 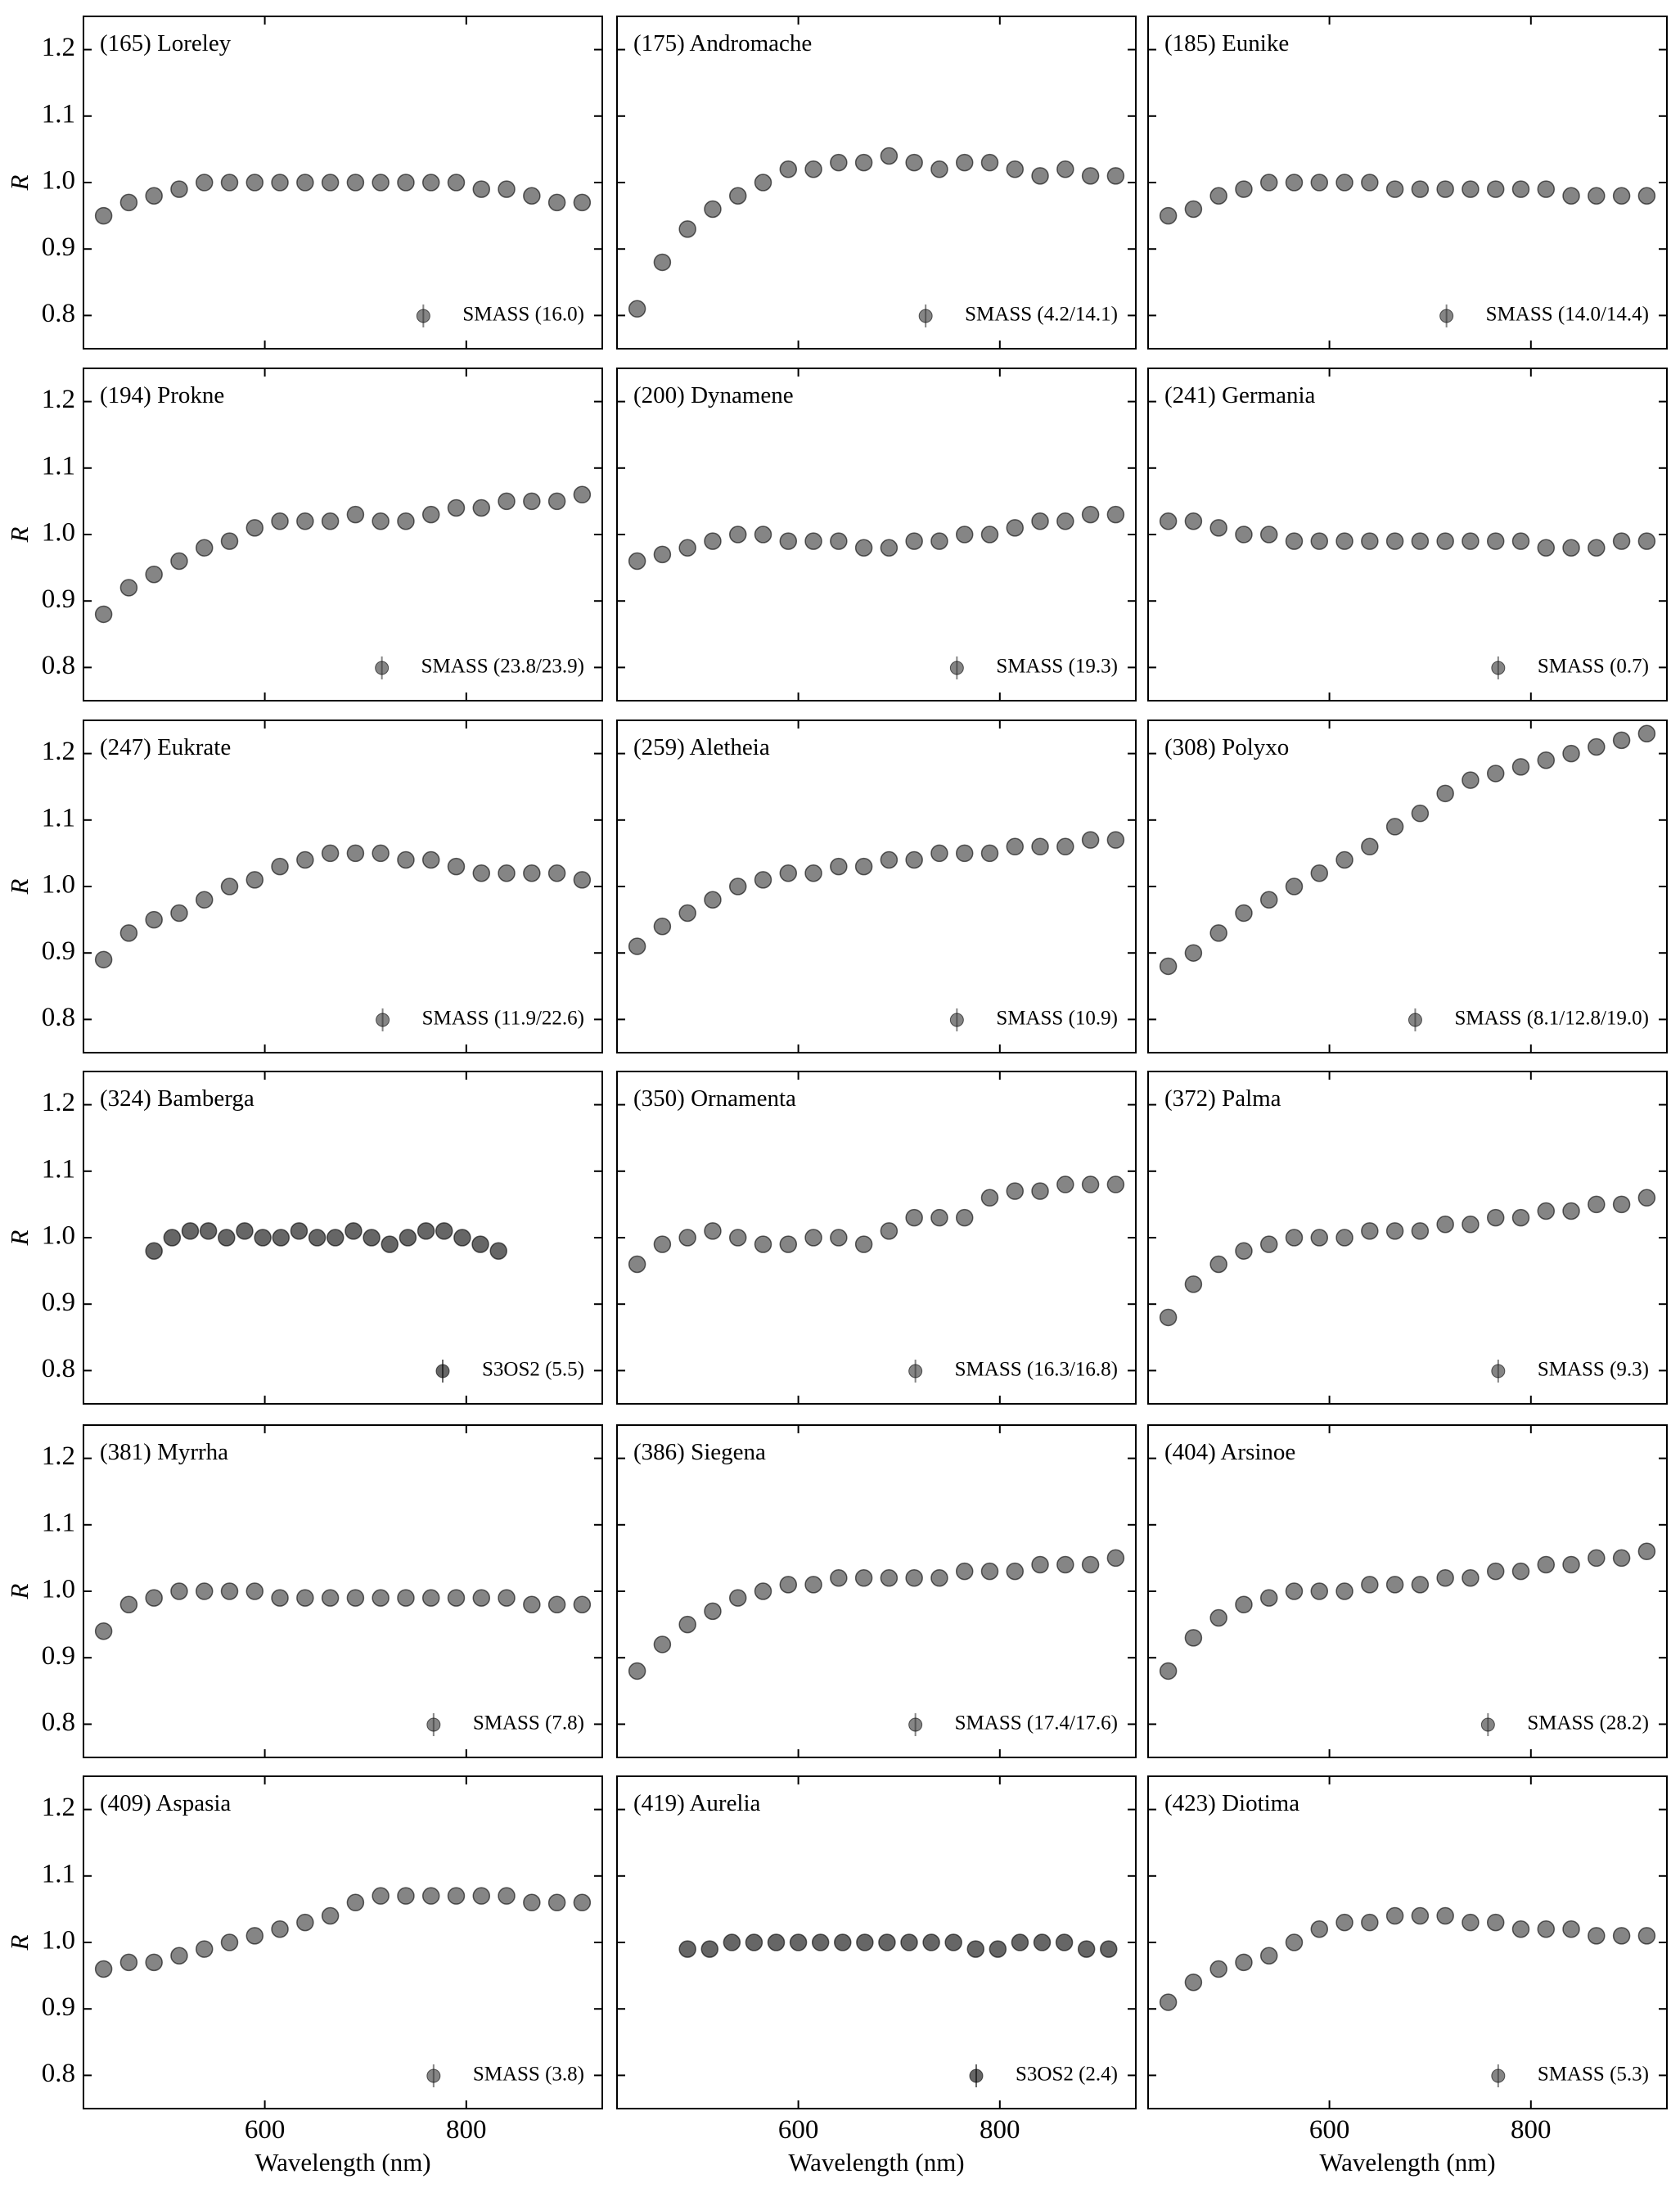 What do you see at coordinates (177, 1098) in the screenshot?
I see `panel-title: (324) Bamberga` at bounding box center [177, 1098].